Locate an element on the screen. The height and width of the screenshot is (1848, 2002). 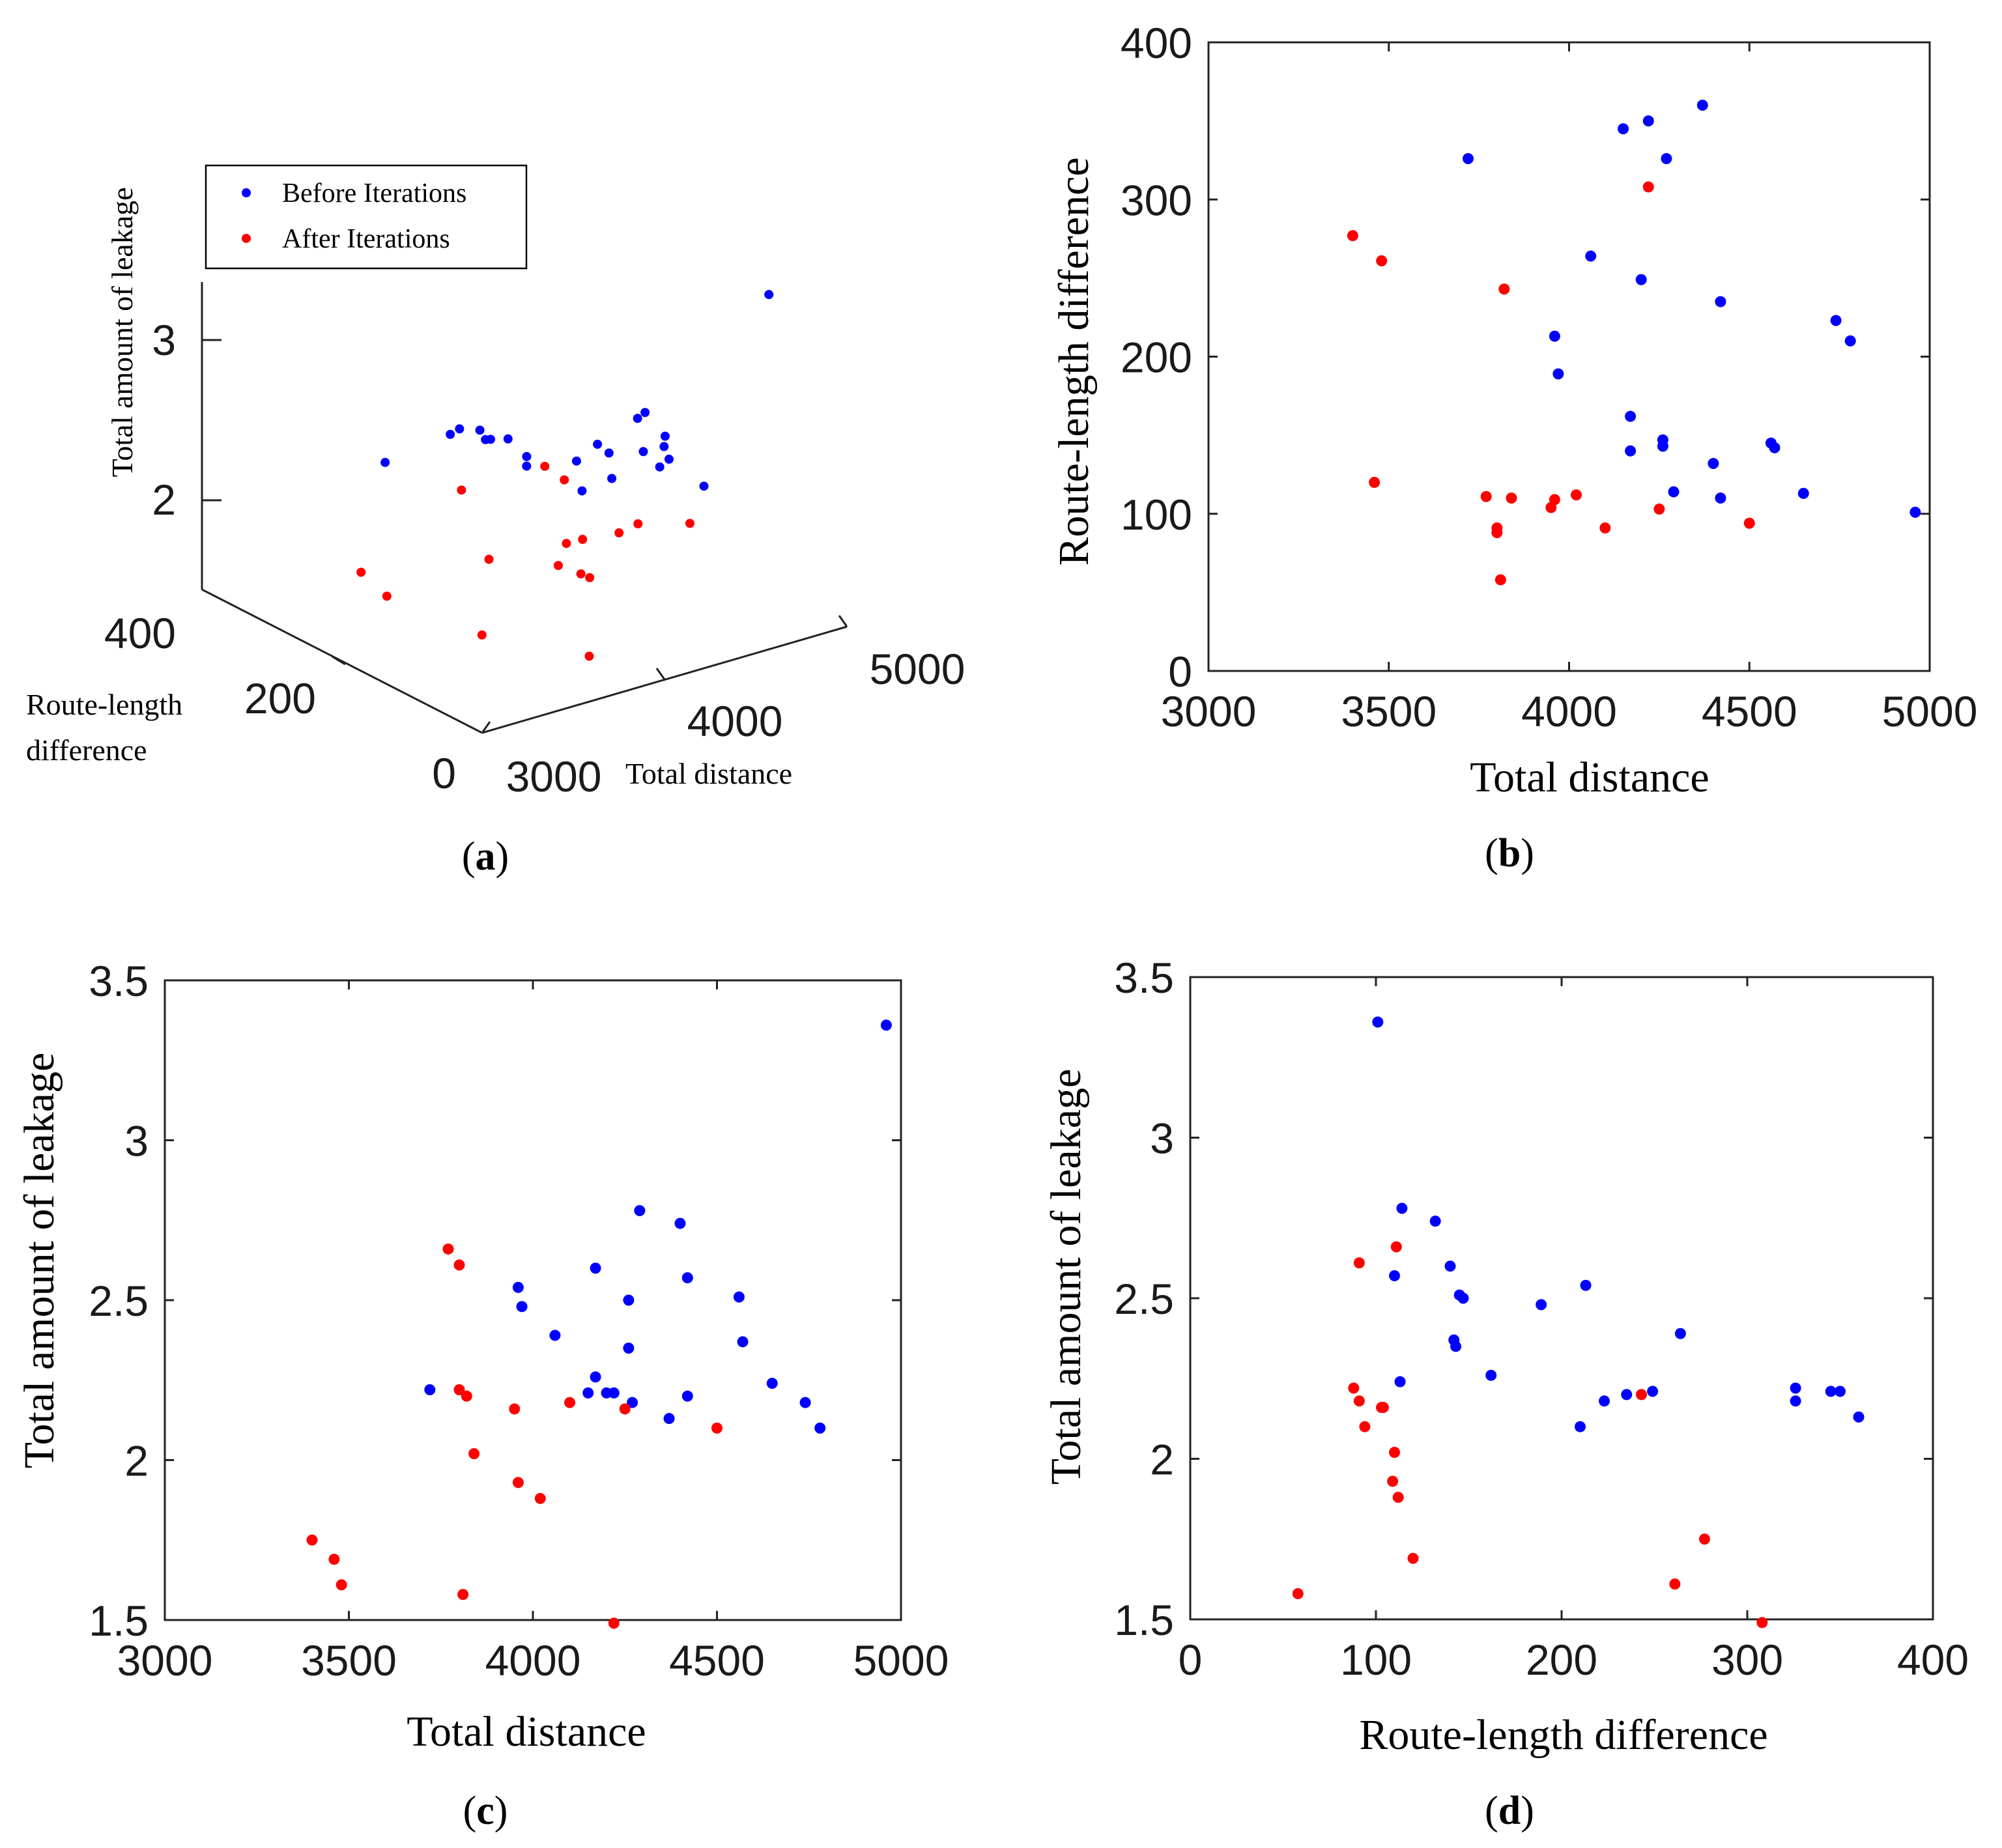
label-a-y-line1: Route-length is located at coordinates (104, 705).